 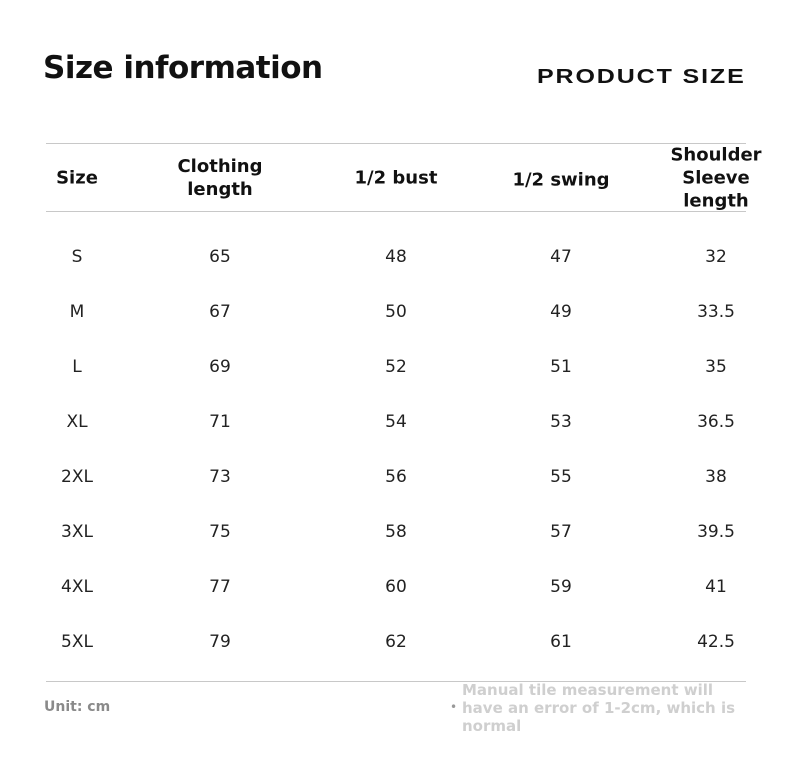 I want to click on column-header: Size, so click(x=77, y=178).